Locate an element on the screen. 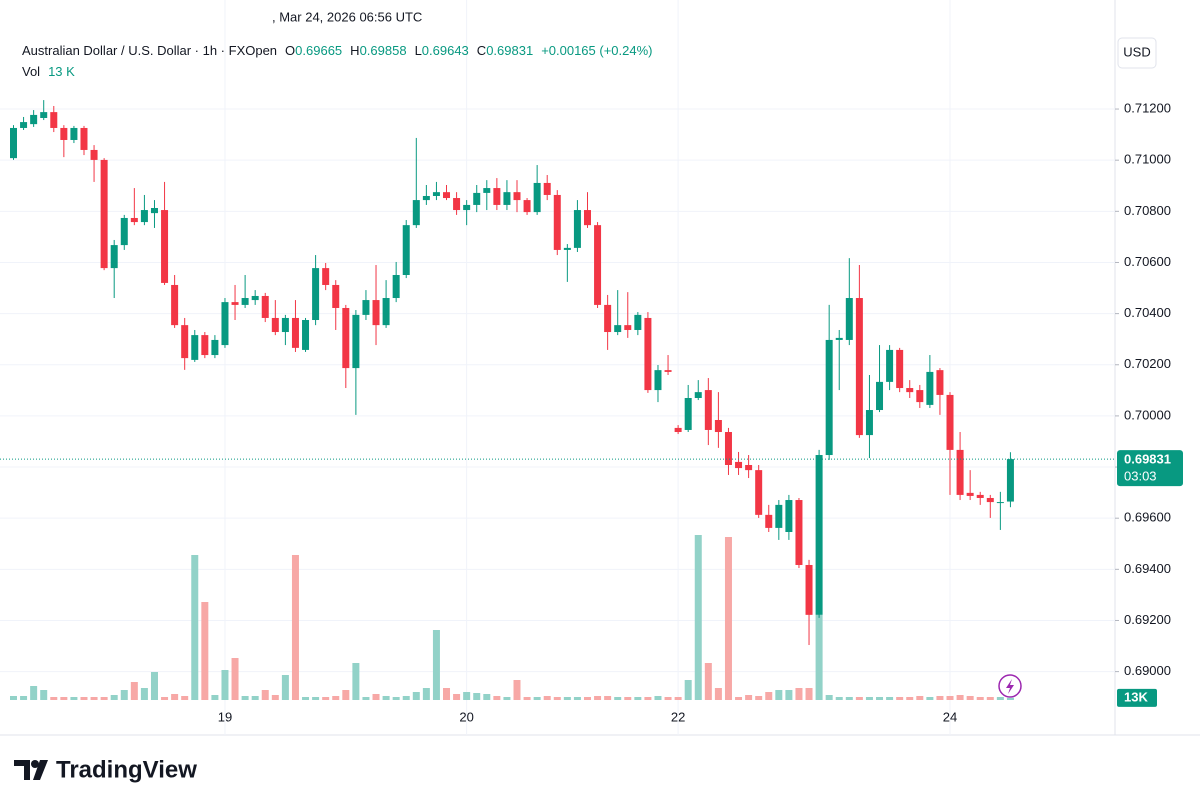  volume-label: Vol is located at coordinates (31, 71).